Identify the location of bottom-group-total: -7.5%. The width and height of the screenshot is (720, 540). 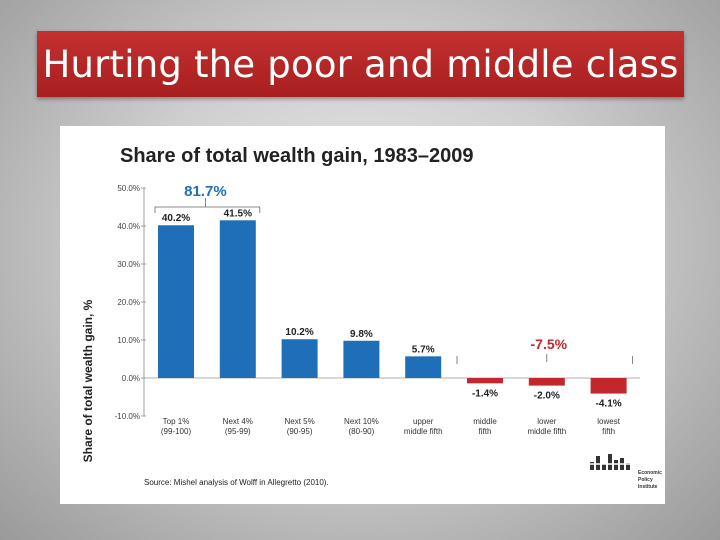
(549, 344).